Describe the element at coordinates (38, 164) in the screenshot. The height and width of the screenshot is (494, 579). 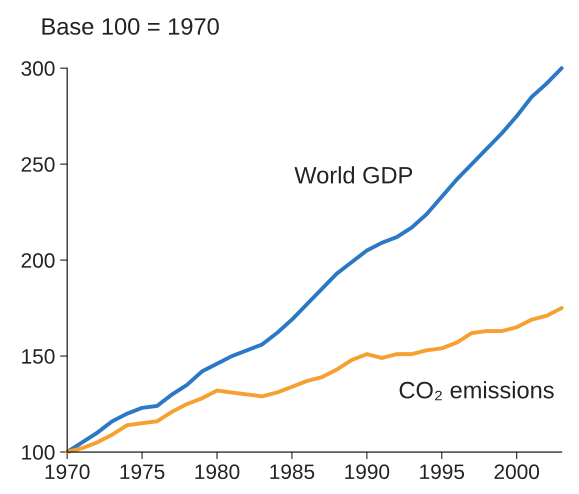
I see `y-tick-label: 250` at that location.